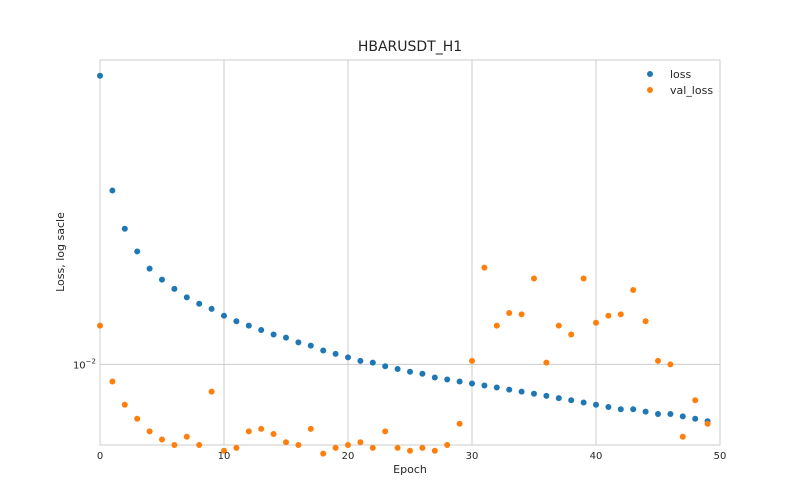 This screenshot has height=500, width=800. I want to click on x-tick-label: 20, so click(348, 456).